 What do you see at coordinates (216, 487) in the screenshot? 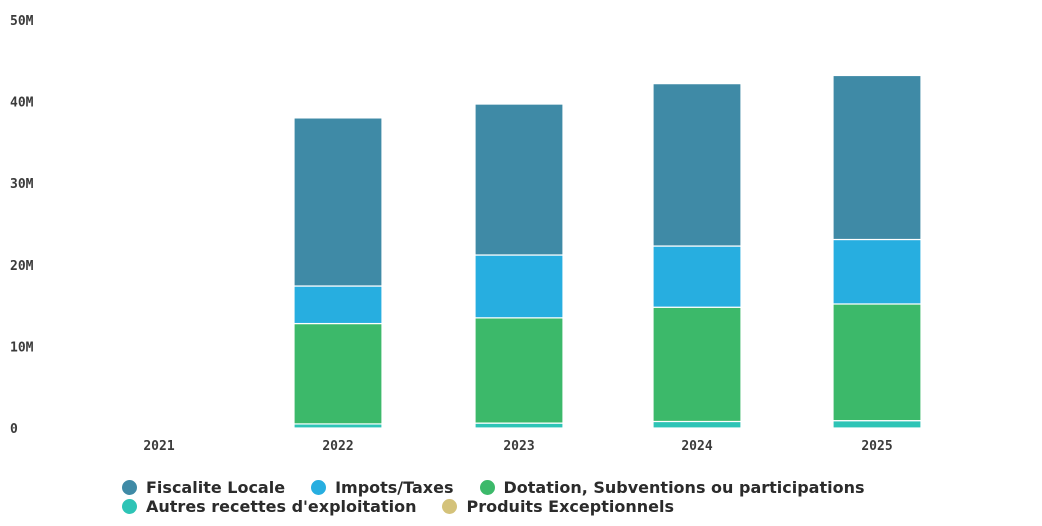
I see `legend-label: Fiscalite Locale` at bounding box center [216, 487].